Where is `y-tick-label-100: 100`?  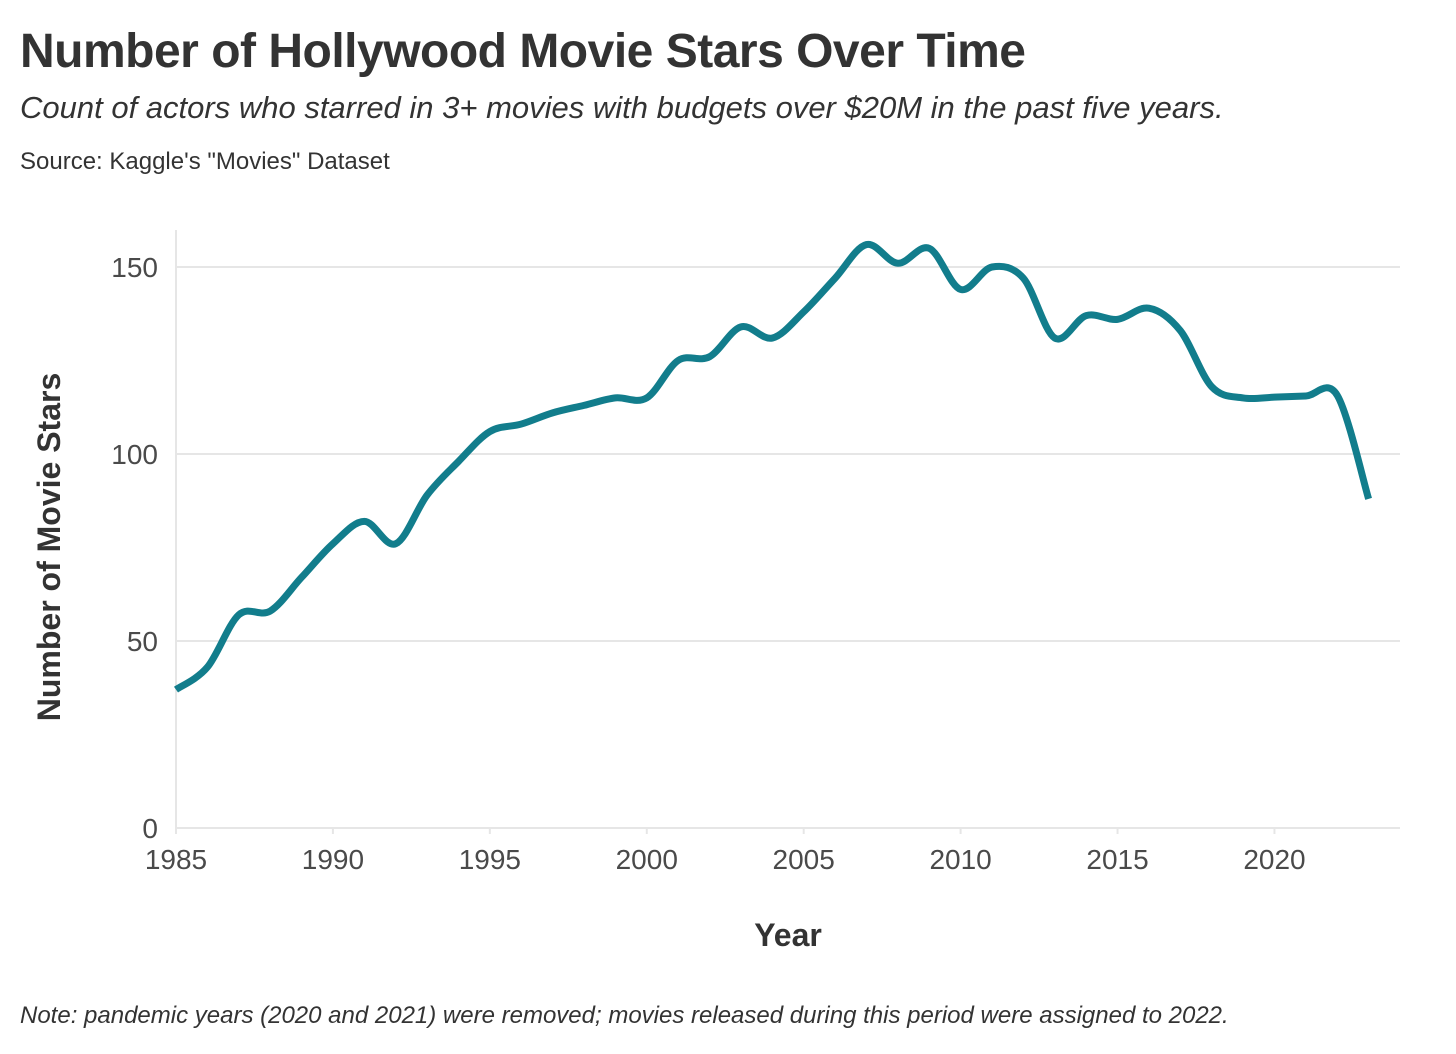
y-tick-label-100: 100 is located at coordinates (134, 454).